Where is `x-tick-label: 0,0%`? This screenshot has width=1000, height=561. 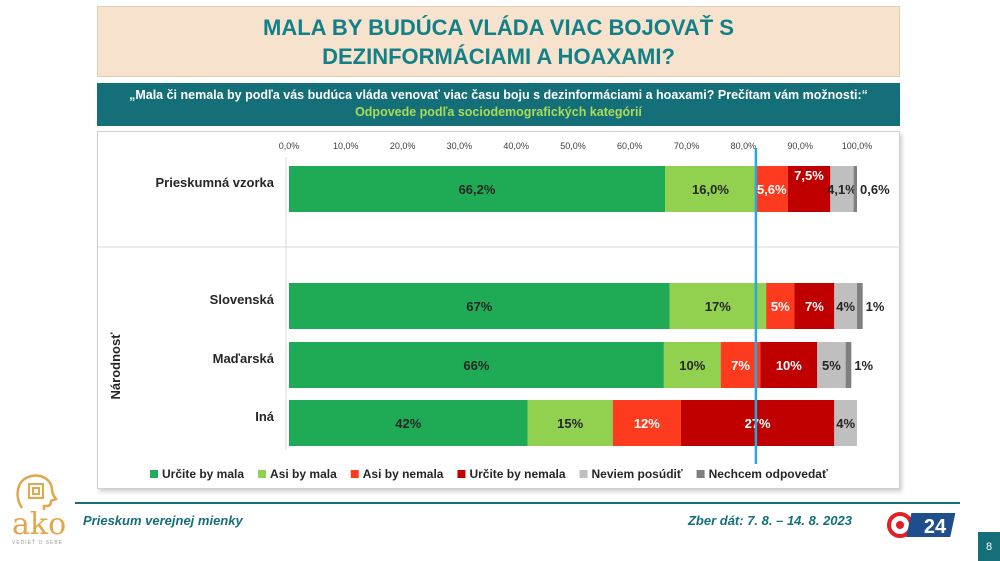
x-tick-label: 0,0% is located at coordinates (289, 146).